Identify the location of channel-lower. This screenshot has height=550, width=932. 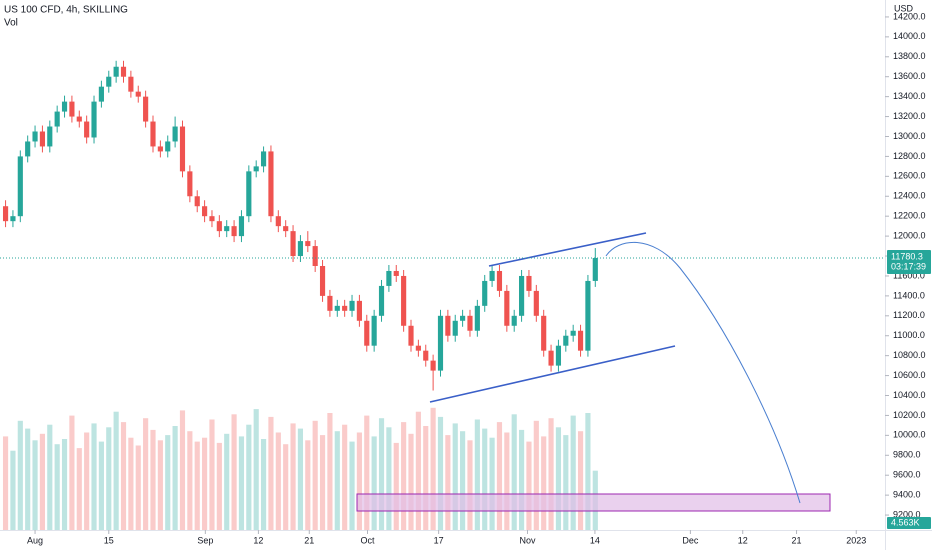
(552, 374).